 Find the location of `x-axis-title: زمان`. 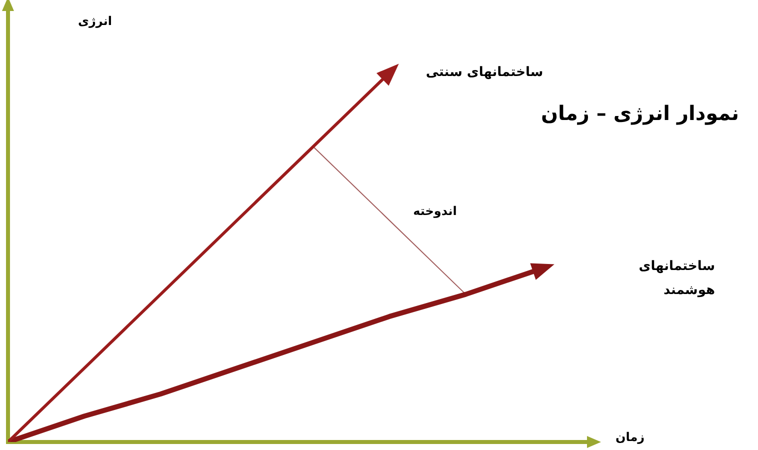

x-axis-title: زمان is located at coordinates (630, 437).